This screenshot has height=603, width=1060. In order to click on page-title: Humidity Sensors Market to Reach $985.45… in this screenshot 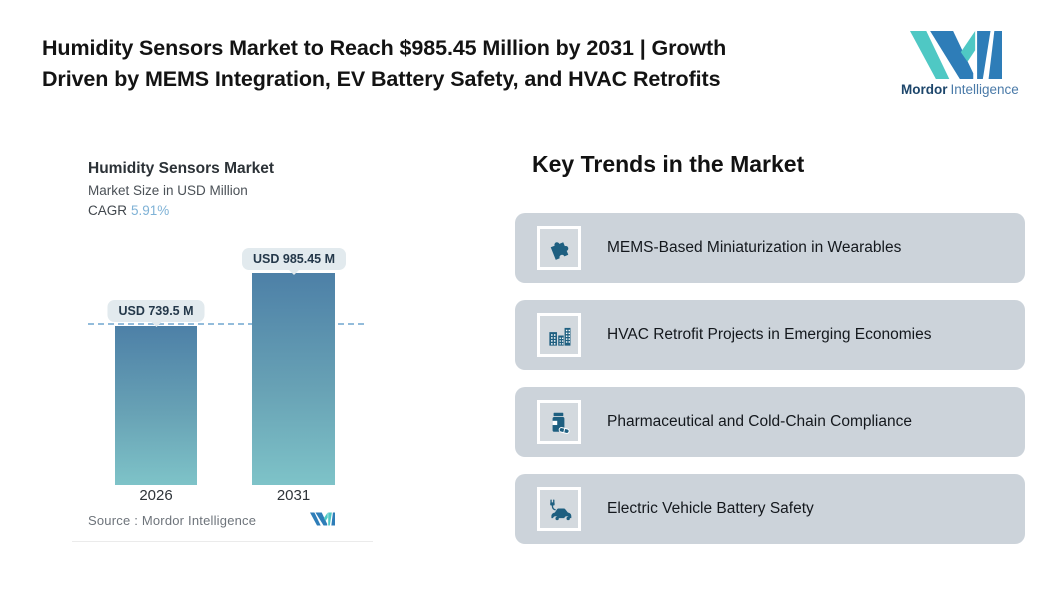, I will do `click(384, 64)`.